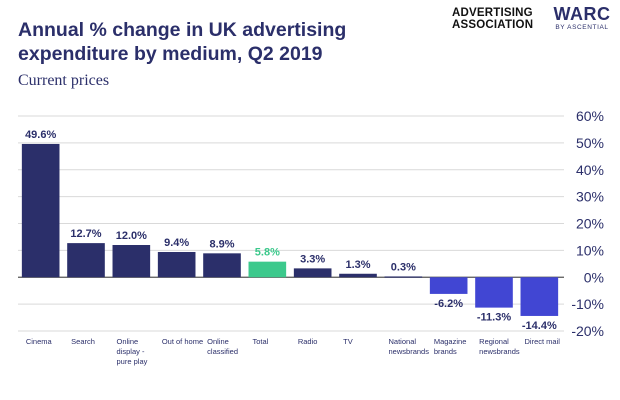 This screenshot has height=400, width=620. Describe the element at coordinates (587, 331) in the screenshot. I see `y-tick-label: -20%` at that location.